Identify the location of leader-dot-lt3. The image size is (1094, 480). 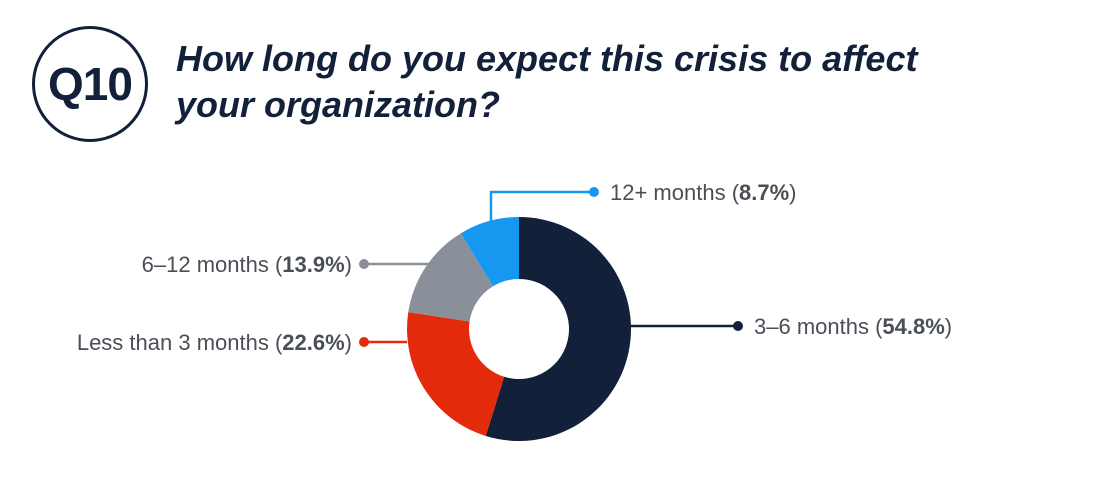
(364, 342).